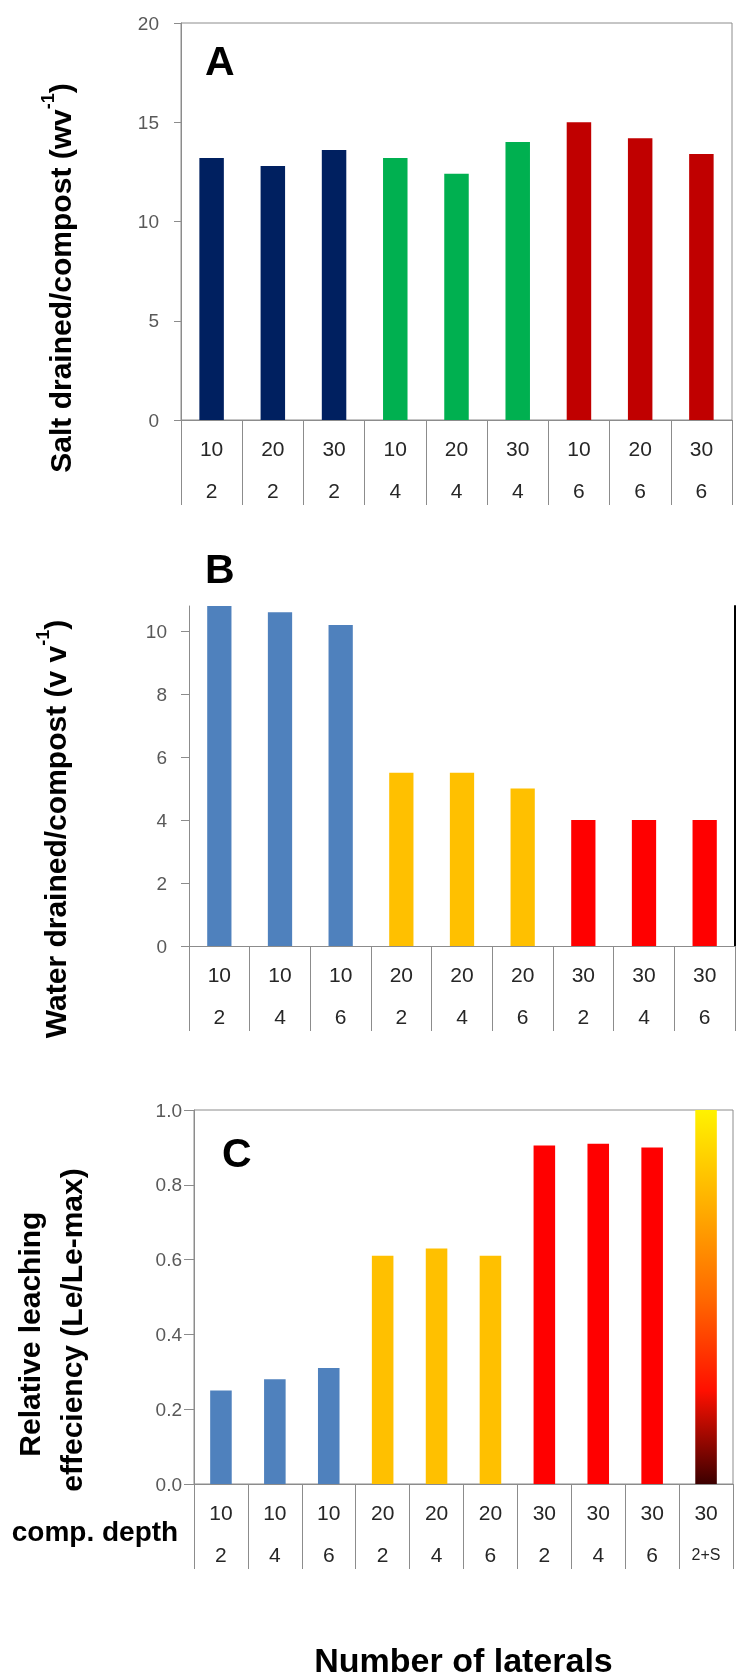 The width and height of the screenshot is (745, 1676). I want to click on y-tick-label: 1.0, so click(168, 1110).